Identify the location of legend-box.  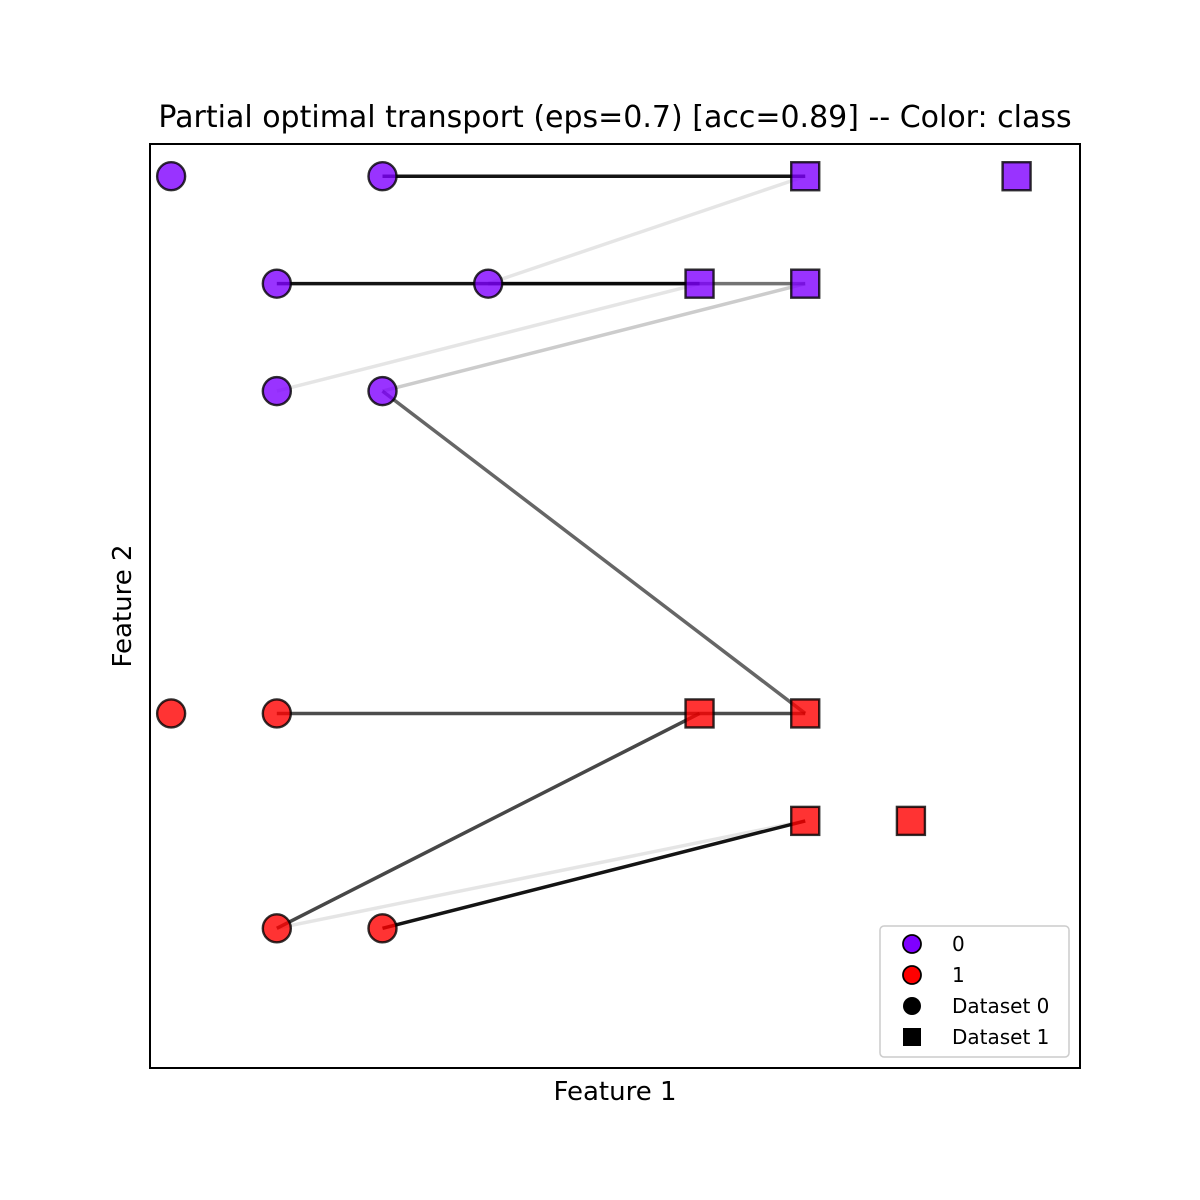
(974, 991).